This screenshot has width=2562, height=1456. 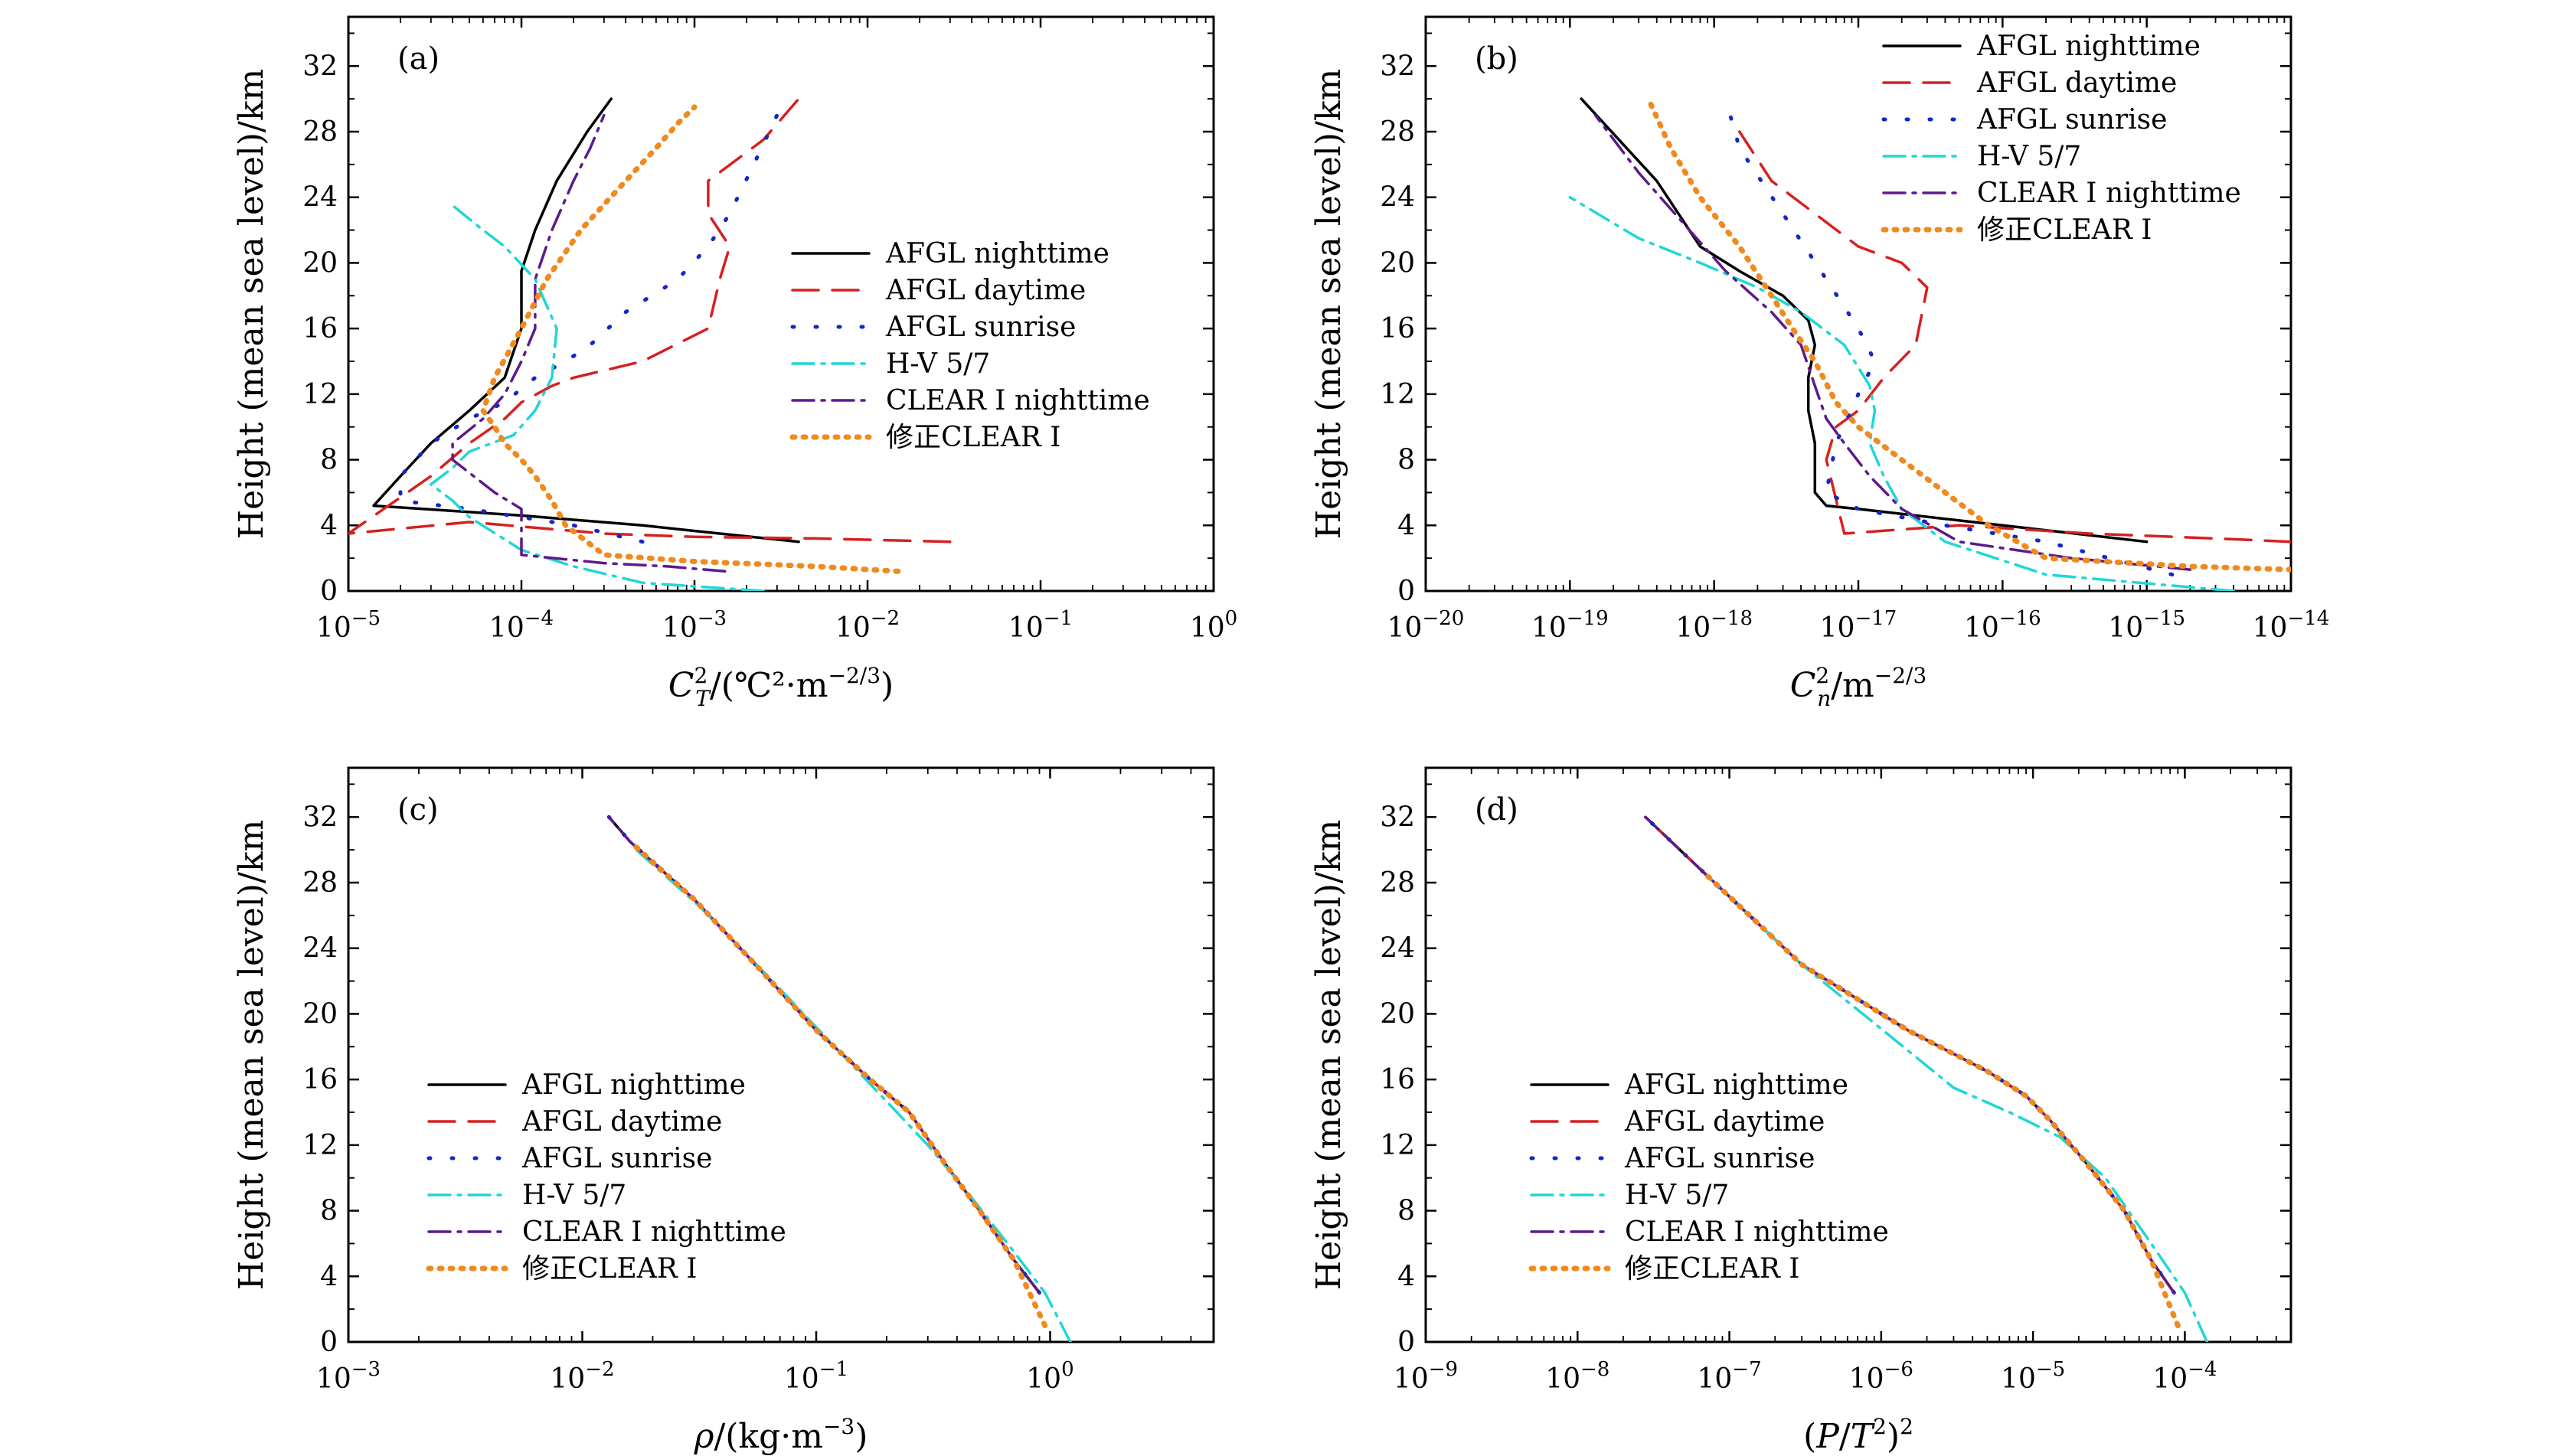 What do you see at coordinates (1729, 1377) in the screenshot?
I see `x-tick-label: 10⁻⁷` at bounding box center [1729, 1377].